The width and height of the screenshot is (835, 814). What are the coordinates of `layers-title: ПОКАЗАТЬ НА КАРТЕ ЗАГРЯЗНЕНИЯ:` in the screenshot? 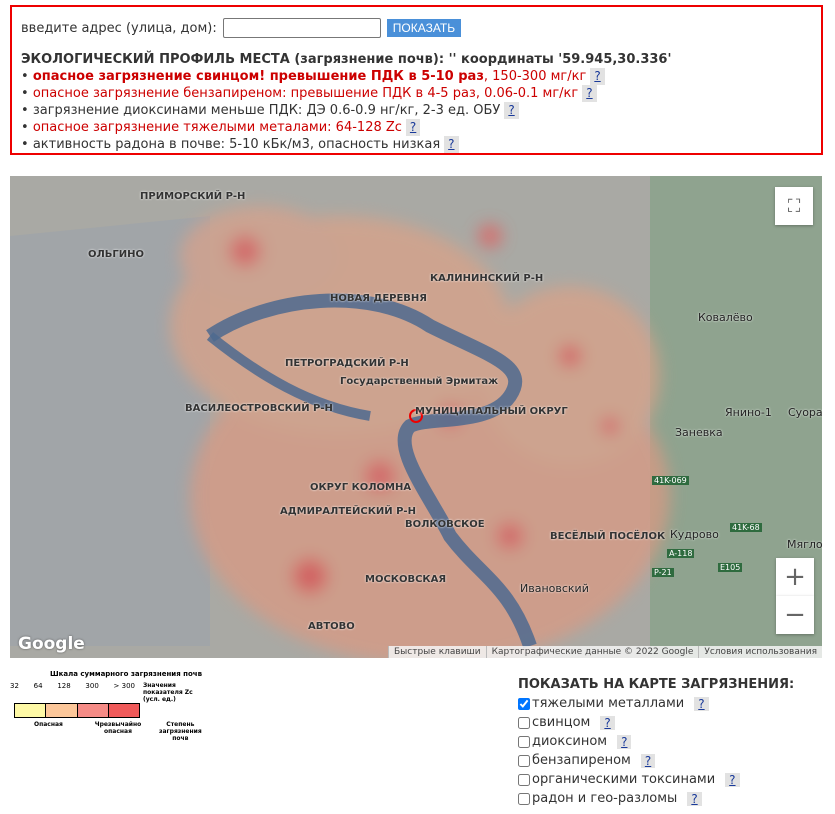 It's located at (656, 684).